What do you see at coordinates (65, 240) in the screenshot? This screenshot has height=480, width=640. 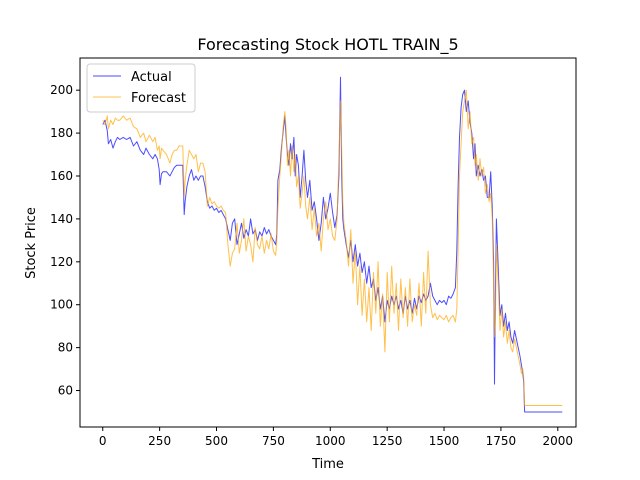 I see `y-axis-ticks: 60 80 100 120 140 160 180 200` at bounding box center [65, 240].